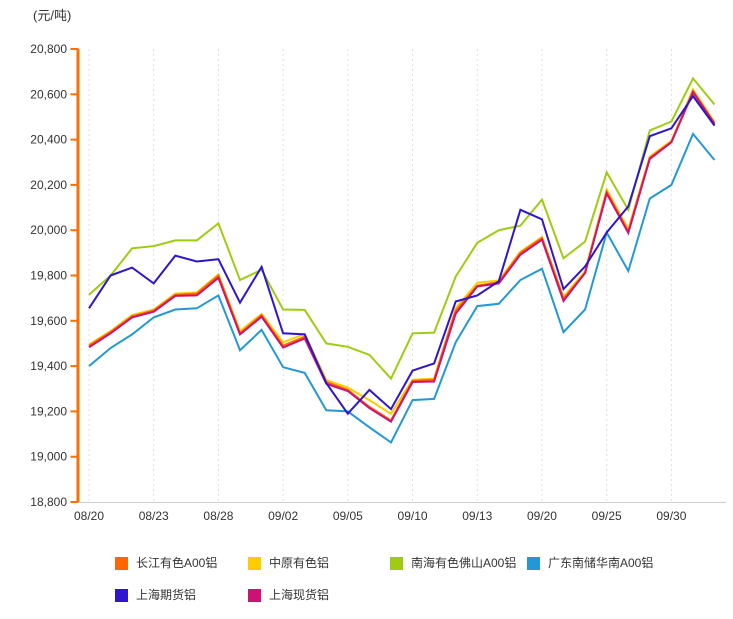  I want to click on y-axis-tick-label: 19,800, so click(48, 276).